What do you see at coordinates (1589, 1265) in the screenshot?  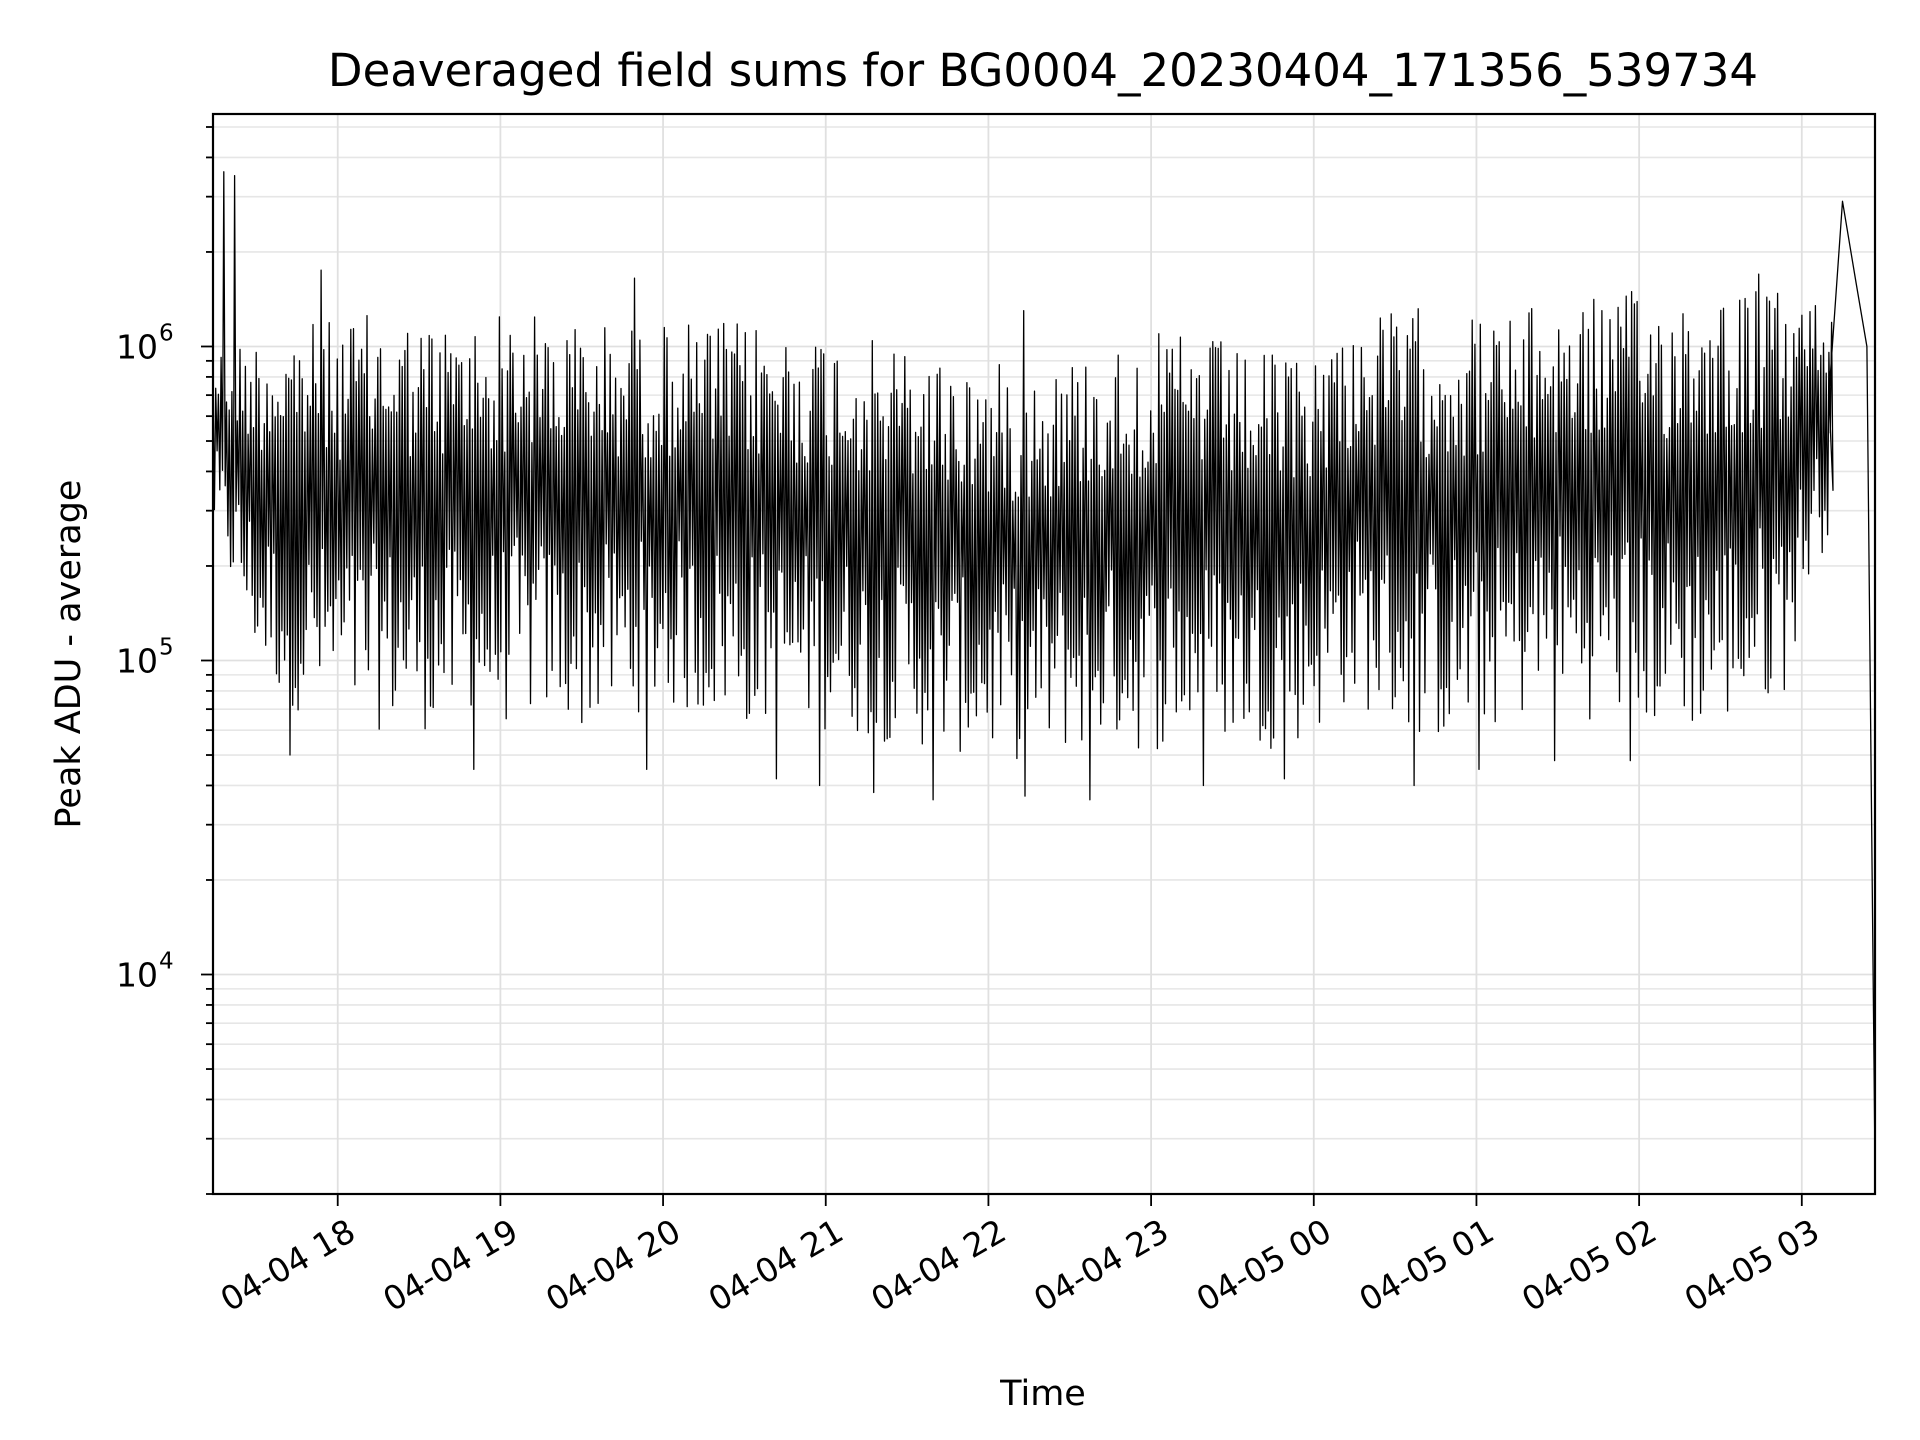 I see `x-tick-label: 04-05 02` at bounding box center [1589, 1265].